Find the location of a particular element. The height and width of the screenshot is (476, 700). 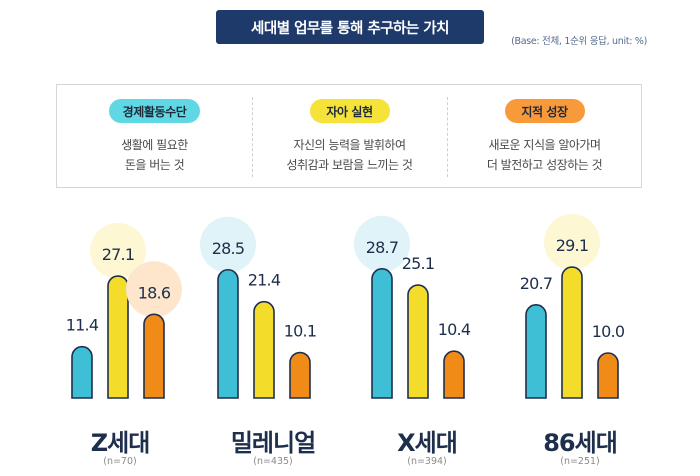

legend-desc-economic-line2: 돈을 버는 것 is located at coordinates (154, 165).